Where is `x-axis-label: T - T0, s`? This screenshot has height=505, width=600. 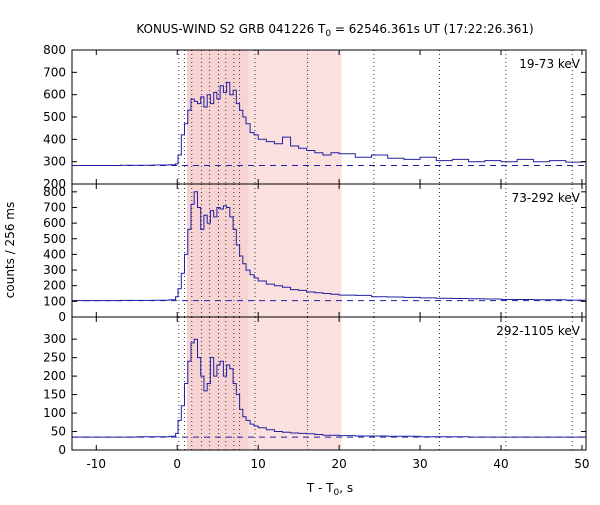
x-axis-label: T - T0, s is located at coordinates (329, 489).